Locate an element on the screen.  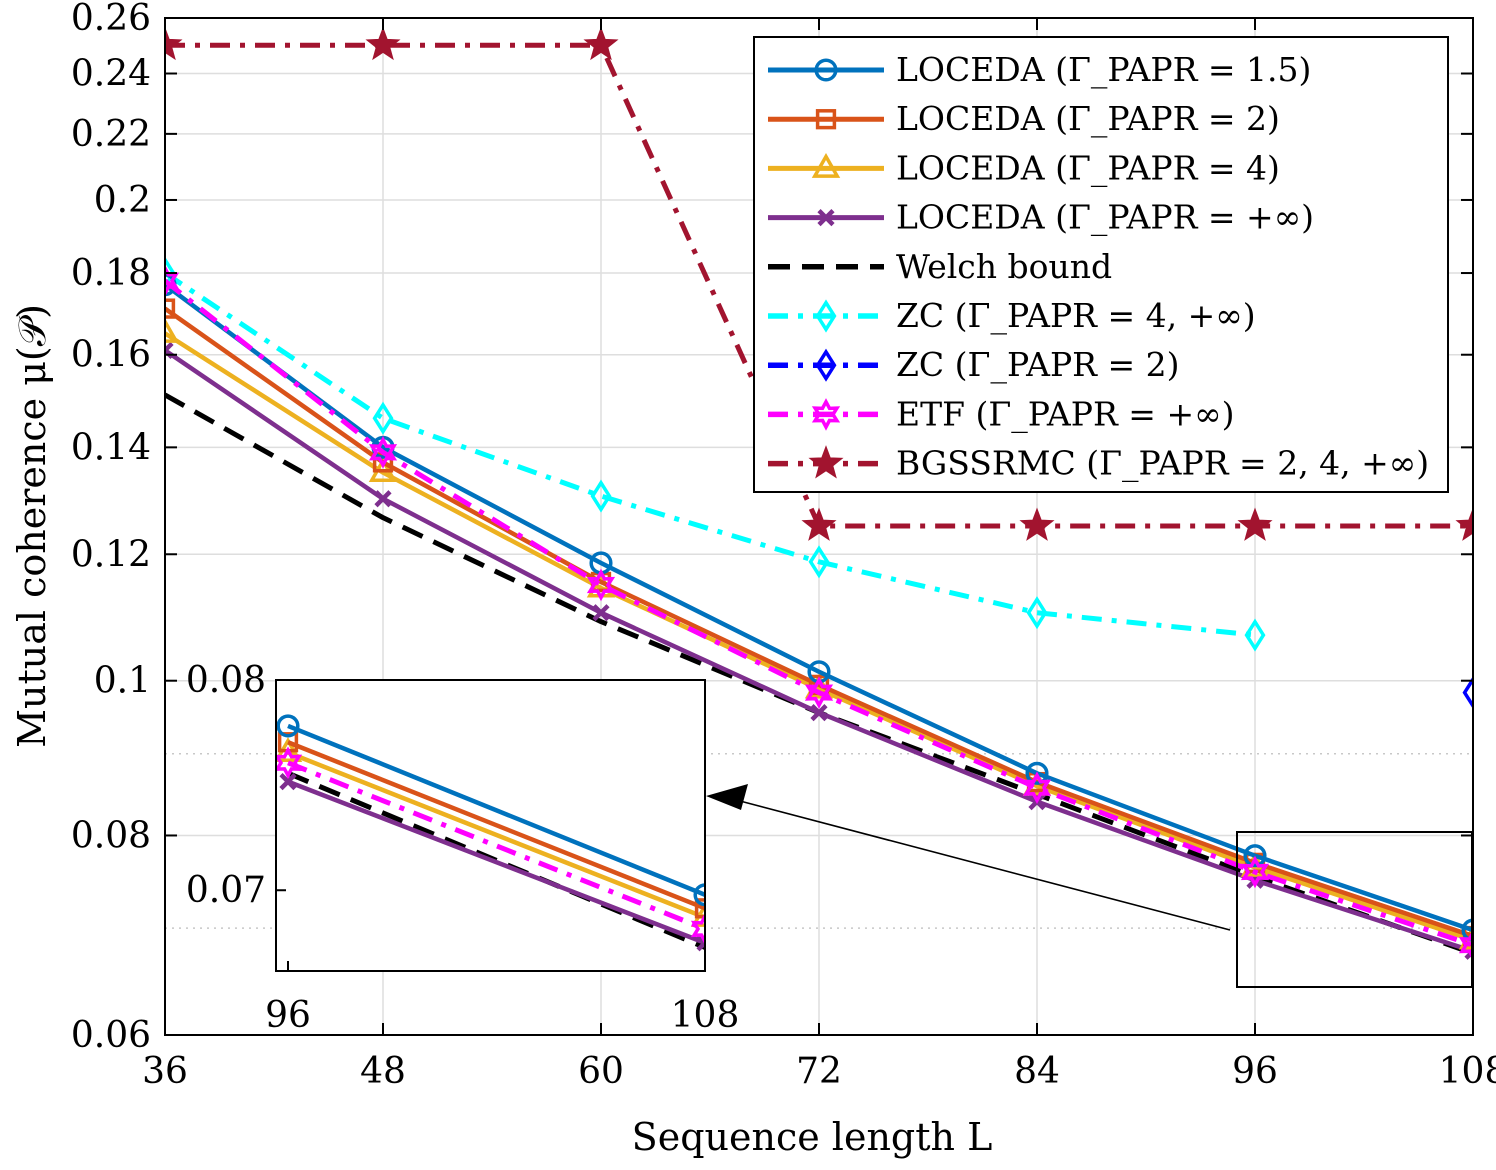
legend-item: BGSSRMC (Γ_PAPR = 2, 4, +∞) is located at coordinates (1098, 464).